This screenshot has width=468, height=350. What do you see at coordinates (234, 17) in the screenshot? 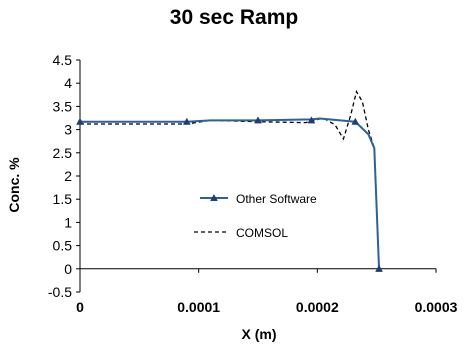
I see `chart-title: 30 sec Ramp` at bounding box center [234, 17].